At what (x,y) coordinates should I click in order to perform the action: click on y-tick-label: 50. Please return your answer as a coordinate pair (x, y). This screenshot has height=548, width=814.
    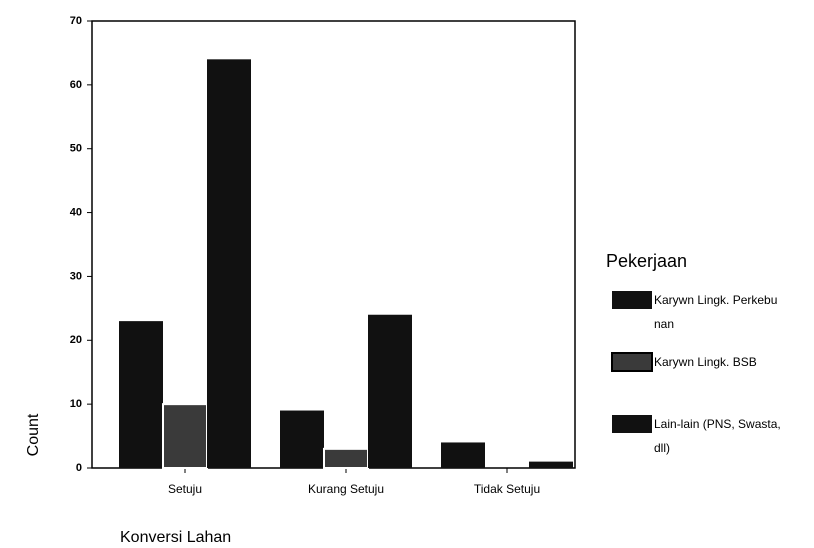
    Looking at the image, I should click on (76, 149).